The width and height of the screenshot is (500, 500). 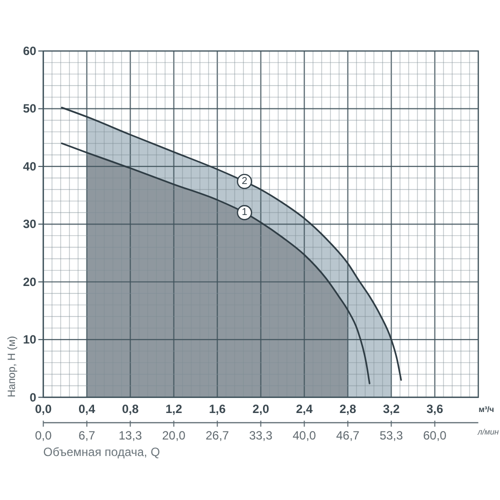 I want to click on x2-tick-label: 60,0, so click(x=435, y=435).